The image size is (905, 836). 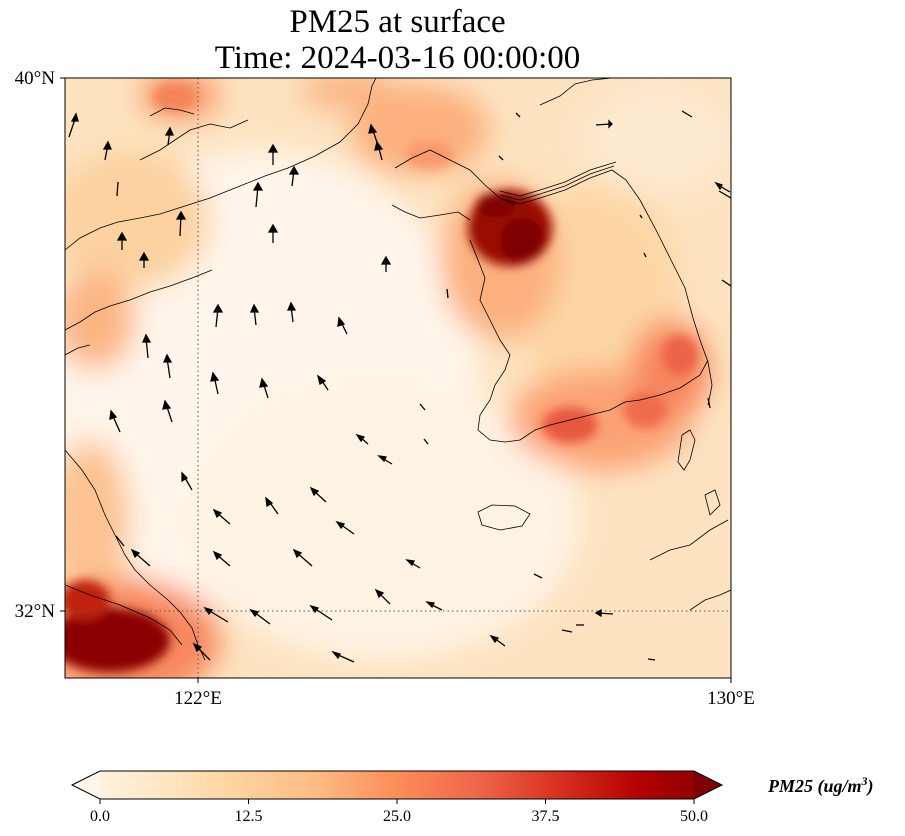 I want to click on lon-tick-130e: 130°E, so click(x=731, y=698).